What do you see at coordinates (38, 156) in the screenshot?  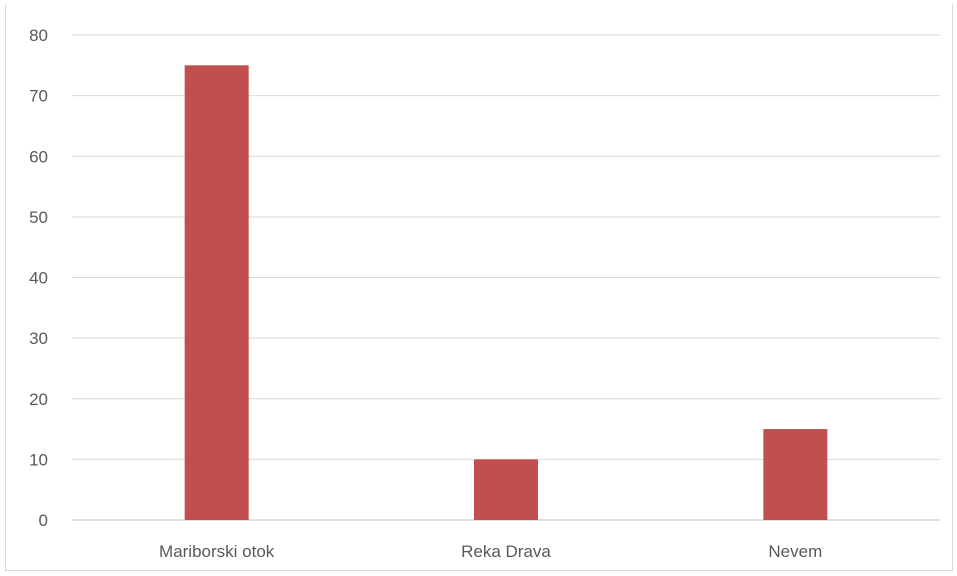 I see `y-tick-label: 60` at bounding box center [38, 156].